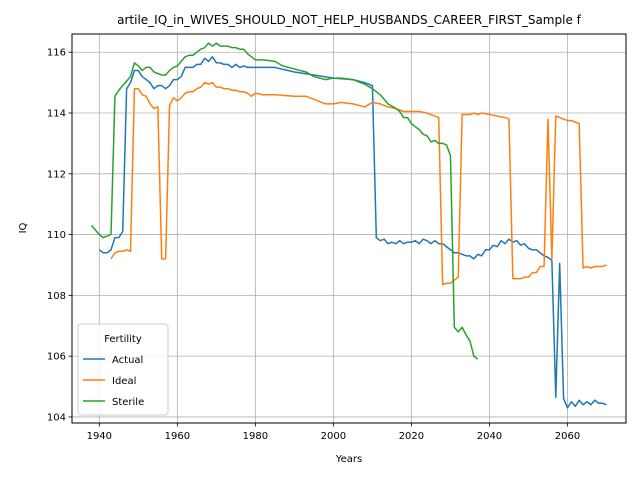  What do you see at coordinates (489, 436) in the screenshot?
I see `x-tick-label: 2040` at bounding box center [489, 436].